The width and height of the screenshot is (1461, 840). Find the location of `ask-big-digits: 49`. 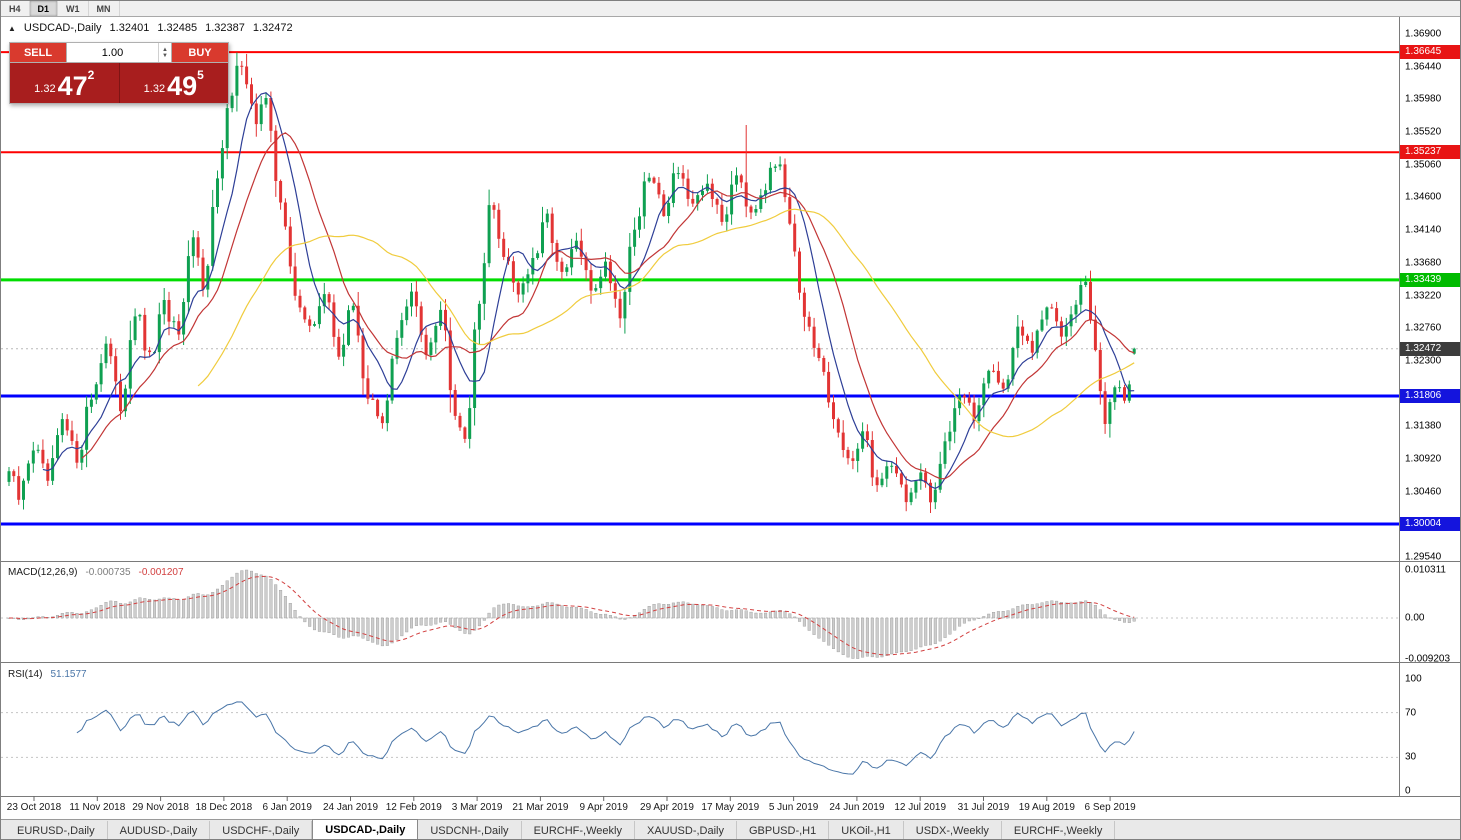

ask-big-digits: 49 is located at coordinates (182, 86).